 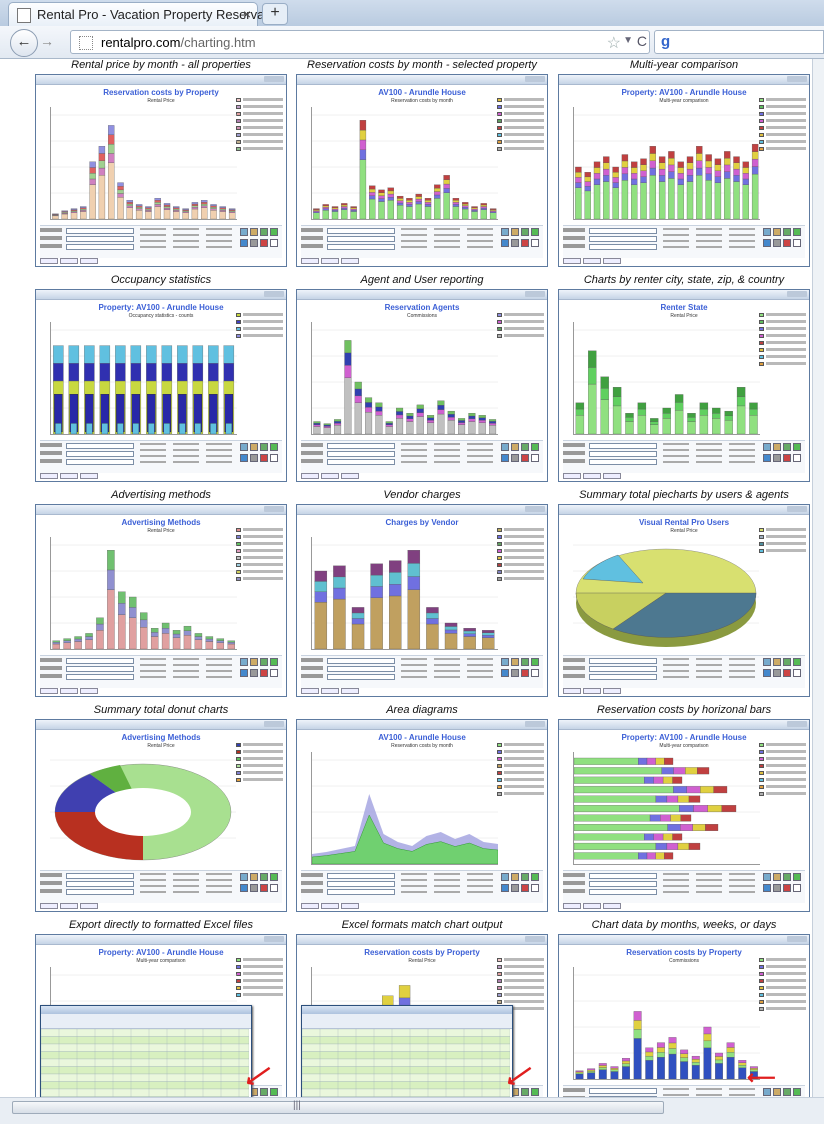 What do you see at coordinates (161, 815) in the screenshot?
I see `chart-screenshot: Advertising Methods Rental Price` at bounding box center [161, 815].